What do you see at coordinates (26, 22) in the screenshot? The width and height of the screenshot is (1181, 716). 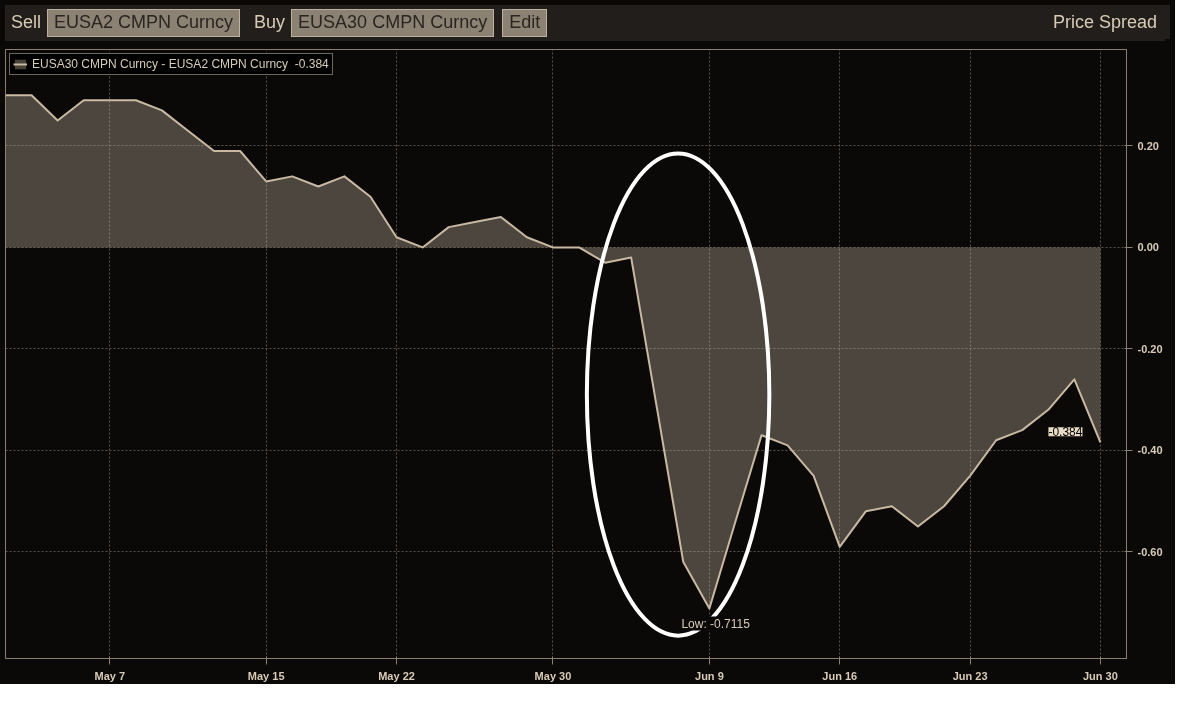 I see `text: Sell` at bounding box center [26, 22].